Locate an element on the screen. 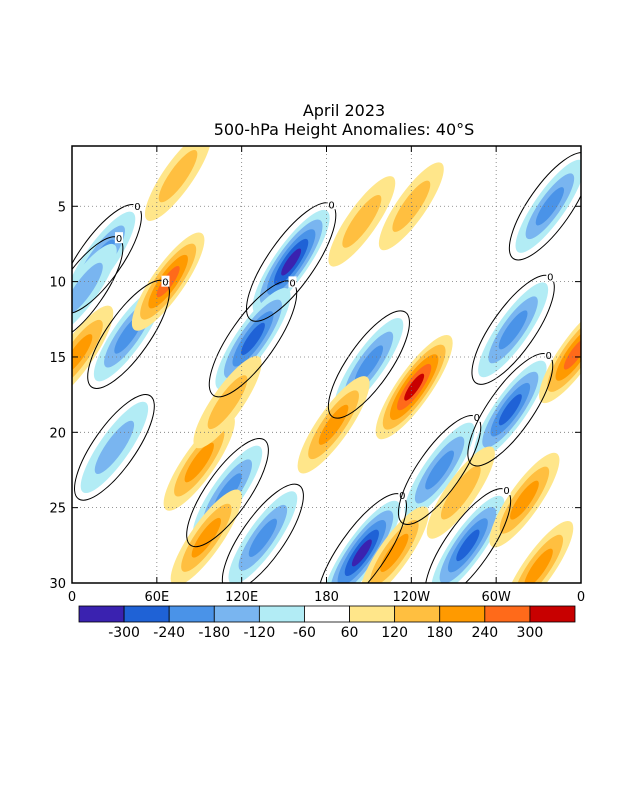 The height and width of the screenshot is (800, 618). x-tick-label: 120W is located at coordinates (411, 597).